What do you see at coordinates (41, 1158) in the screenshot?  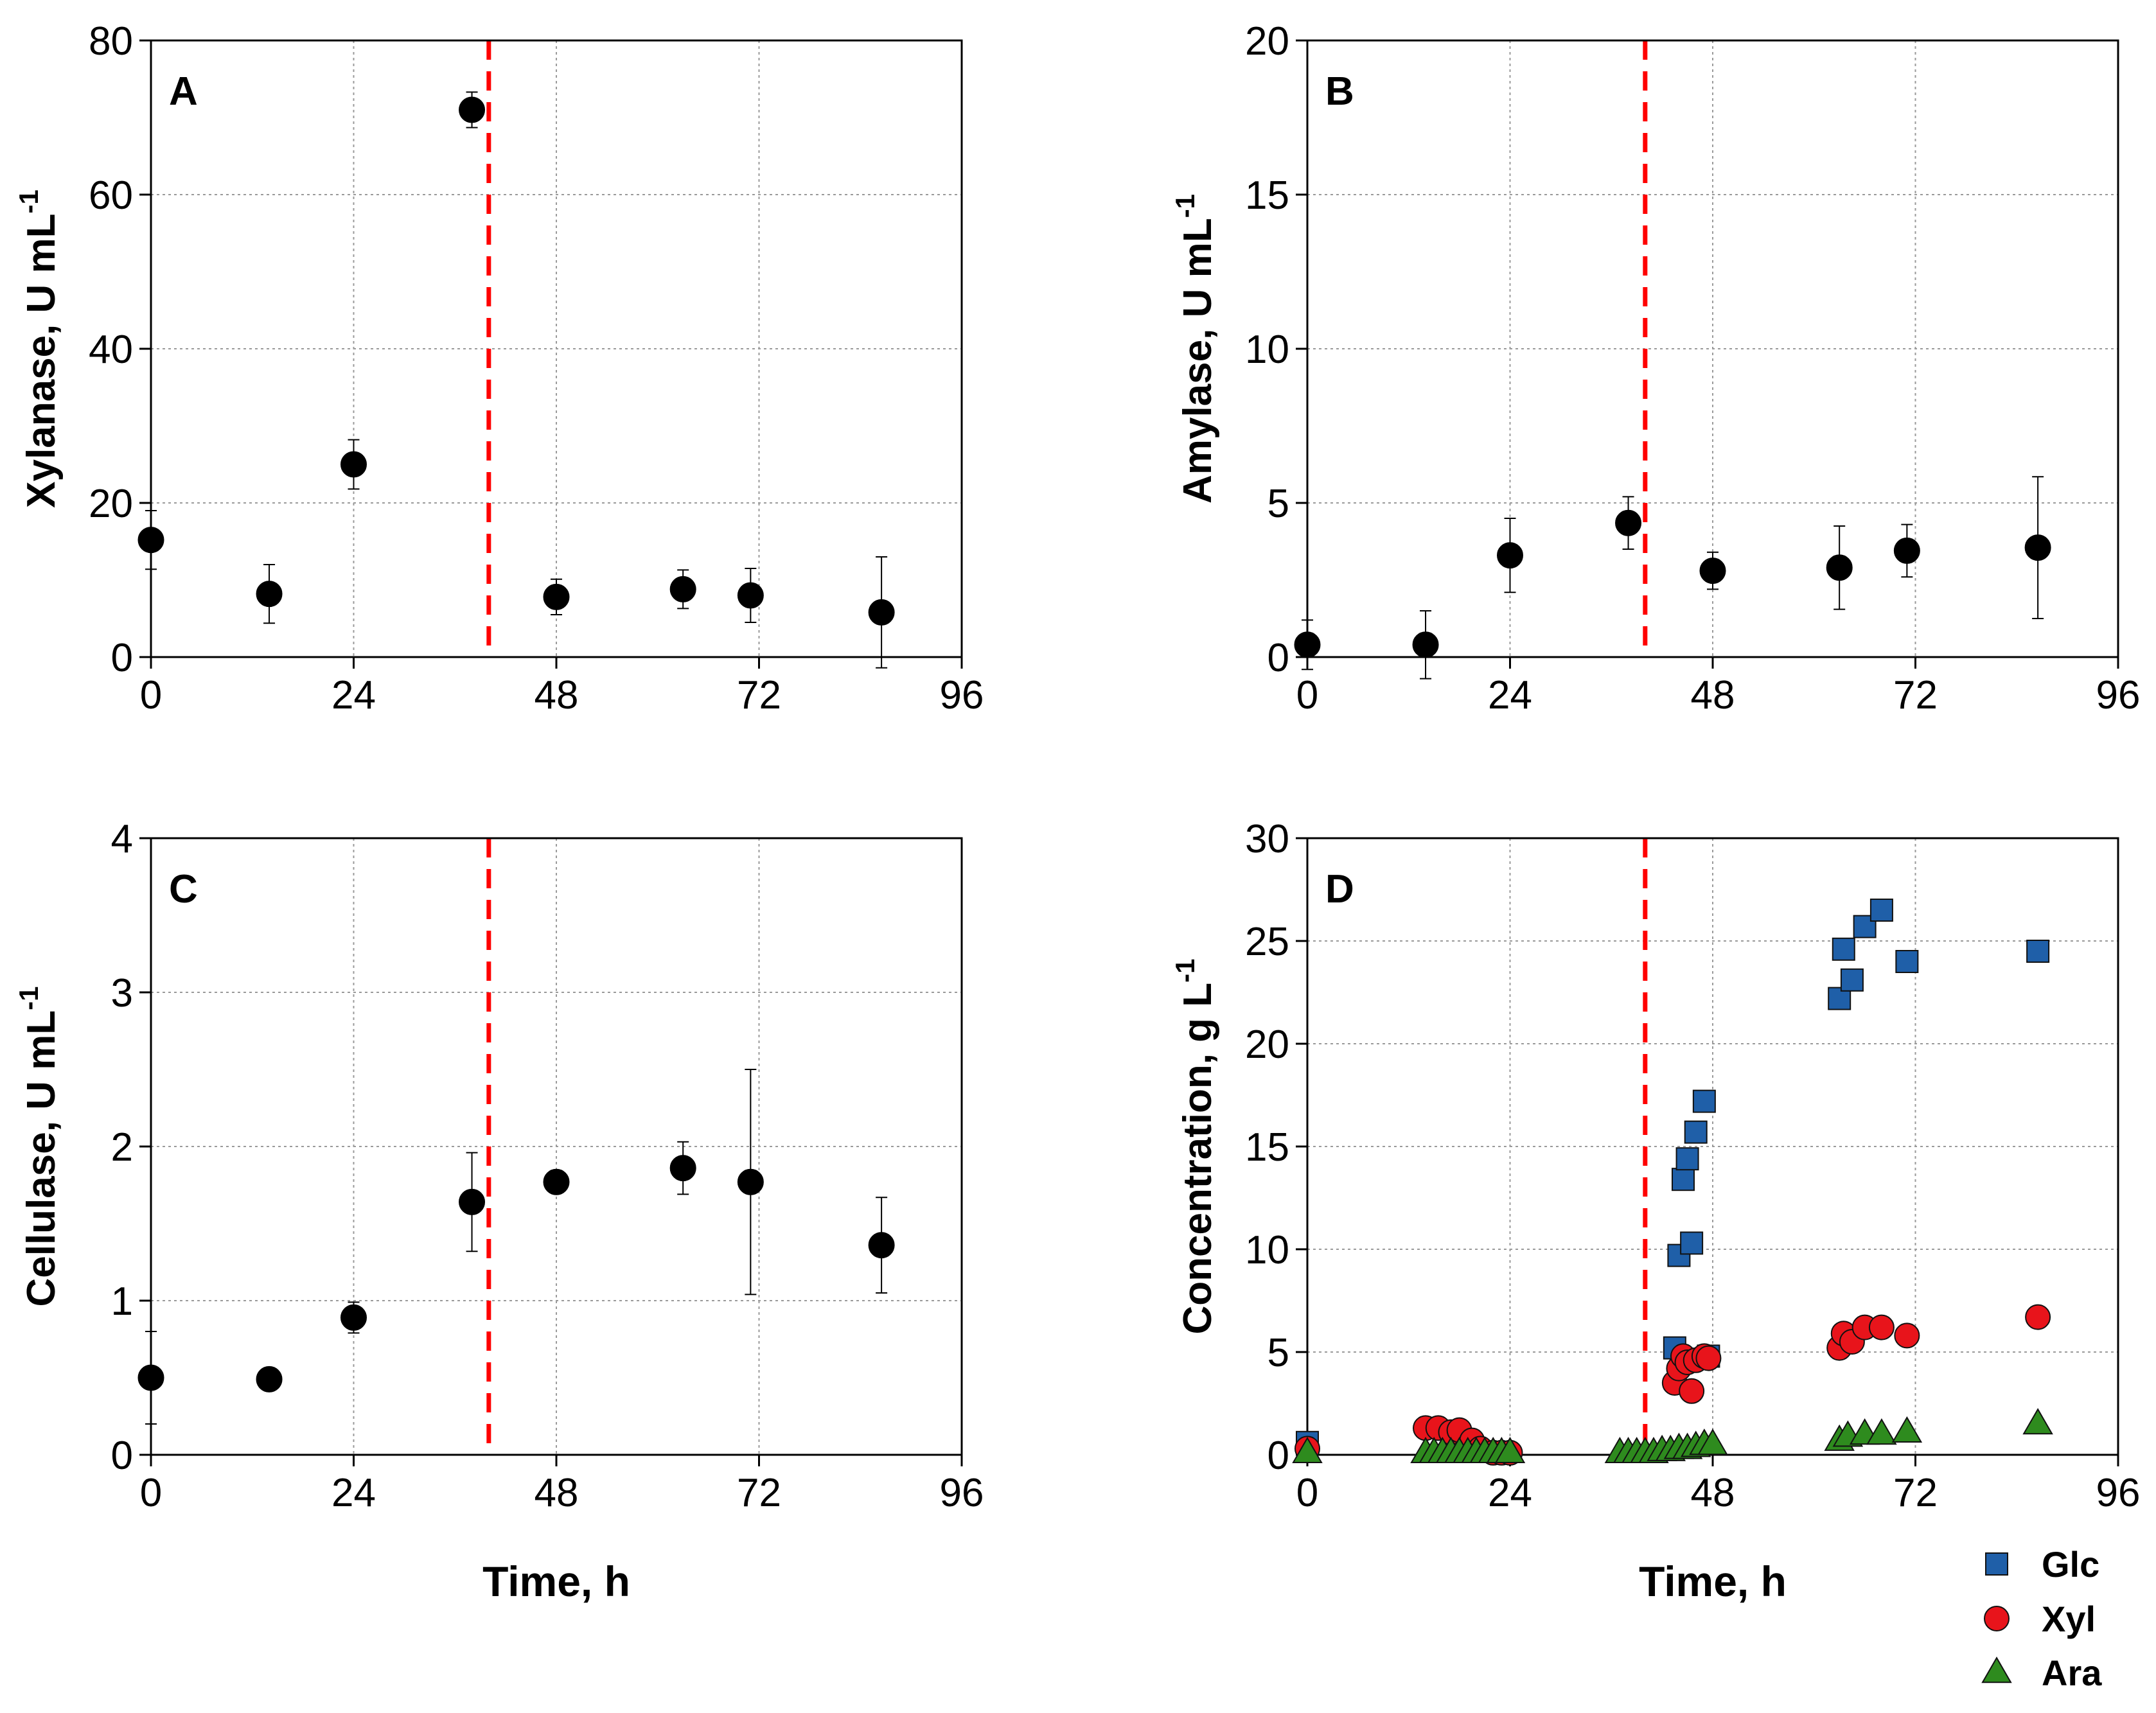 I see `y-axis-label-text: Cellulase, U mL` at bounding box center [41, 1158].